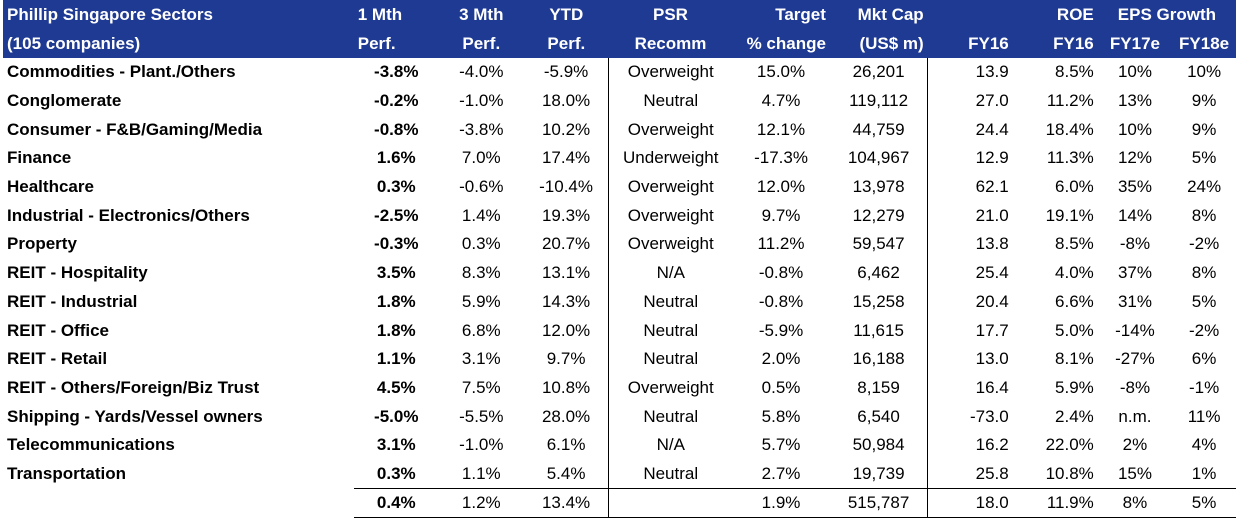 Image resolution: width=1239 pixels, height=518 pixels. Describe the element at coordinates (481, 43) in the screenshot. I see `header-3mth-perf: Perf.` at that location.